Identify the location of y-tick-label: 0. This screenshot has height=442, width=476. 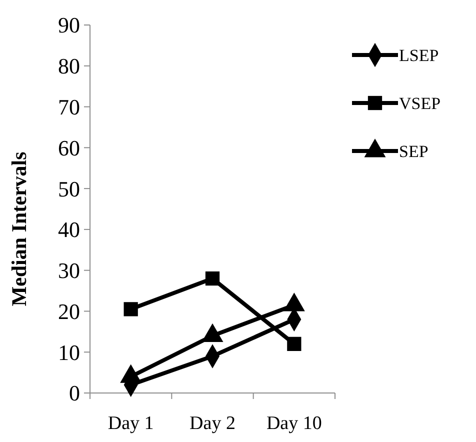
(74, 393).